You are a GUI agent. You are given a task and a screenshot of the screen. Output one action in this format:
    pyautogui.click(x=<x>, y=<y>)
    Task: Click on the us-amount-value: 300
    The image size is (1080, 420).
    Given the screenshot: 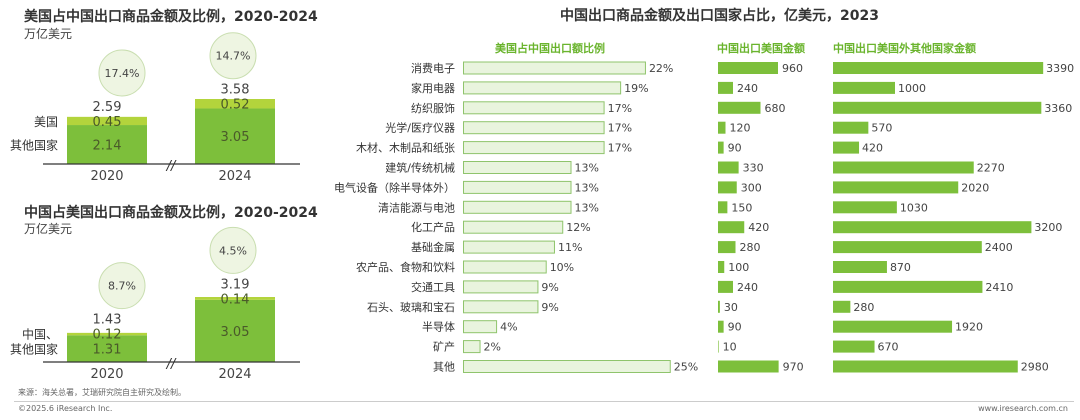 What is the action you would take?
    pyautogui.click(x=751, y=187)
    